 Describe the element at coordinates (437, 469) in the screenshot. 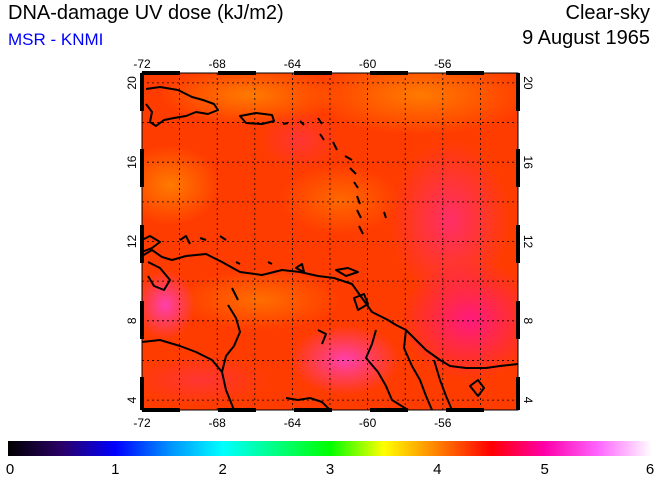

I see `colorbar-tick-label: 4` at that location.